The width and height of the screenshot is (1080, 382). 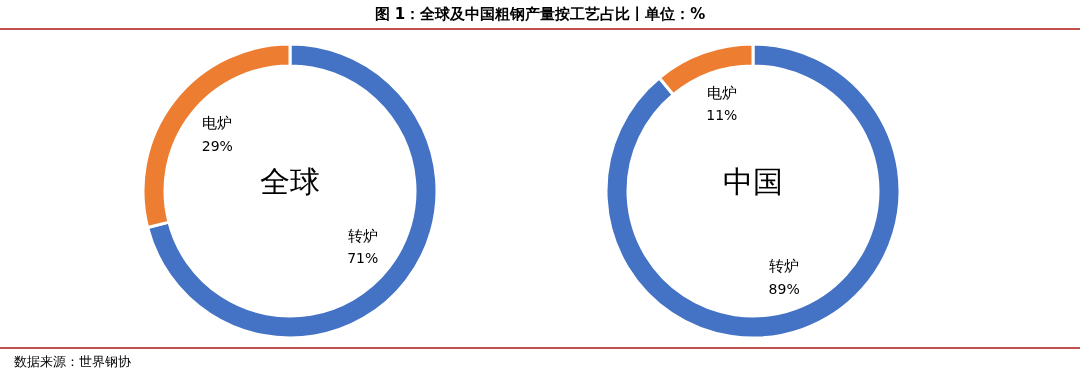 What do you see at coordinates (540, 13) in the screenshot?
I see `caption: 图 1：全球及中国粗钢产量按工艺占比丨单位：%` at bounding box center [540, 13].